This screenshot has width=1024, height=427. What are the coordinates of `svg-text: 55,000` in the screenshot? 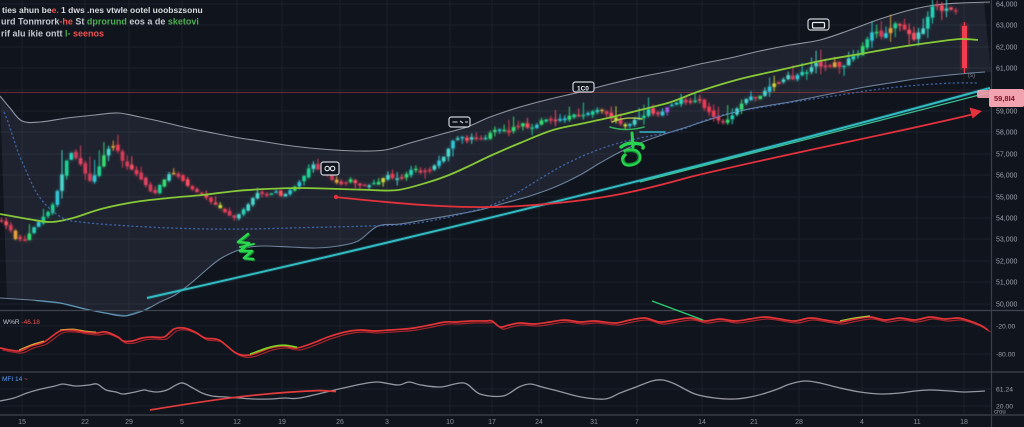 It's located at (1007, 198).